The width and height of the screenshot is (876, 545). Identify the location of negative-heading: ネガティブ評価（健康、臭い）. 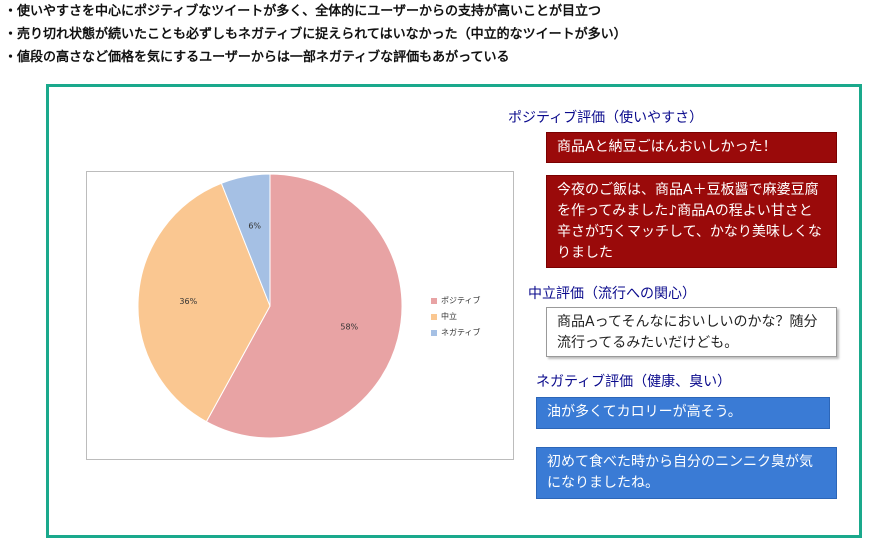
(634, 382).